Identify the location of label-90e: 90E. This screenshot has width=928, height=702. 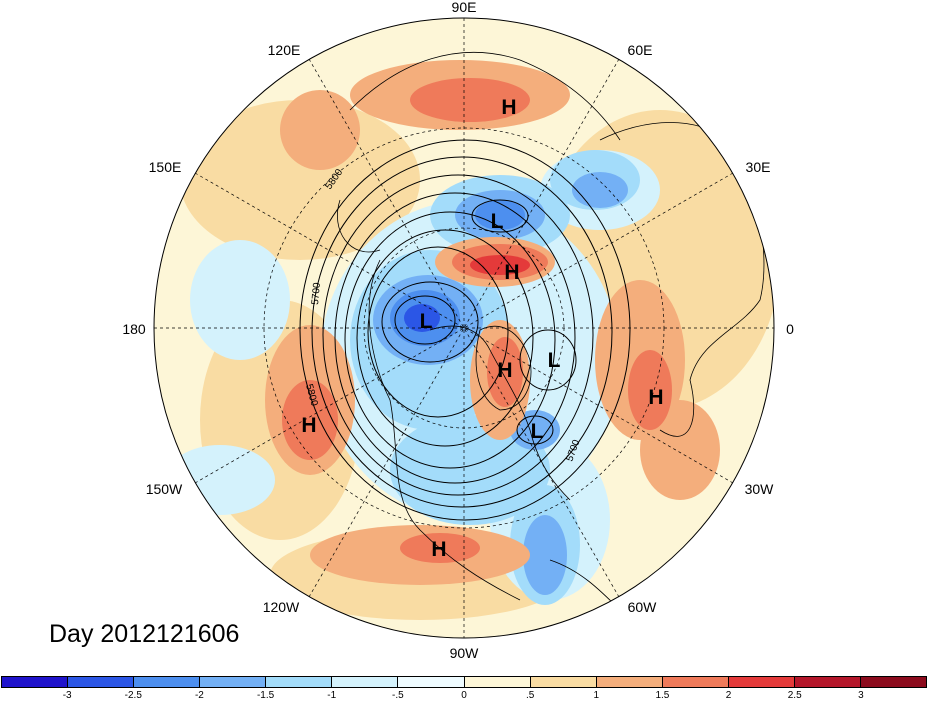
(464, 7).